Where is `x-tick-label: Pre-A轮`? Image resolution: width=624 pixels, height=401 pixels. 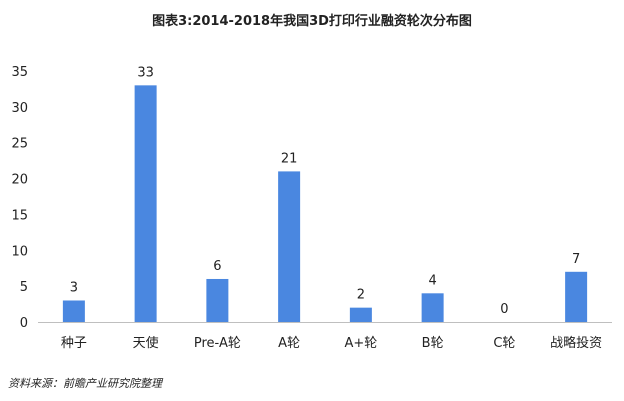
x-tick-label: Pre-A轮 is located at coordinates (217, 343).